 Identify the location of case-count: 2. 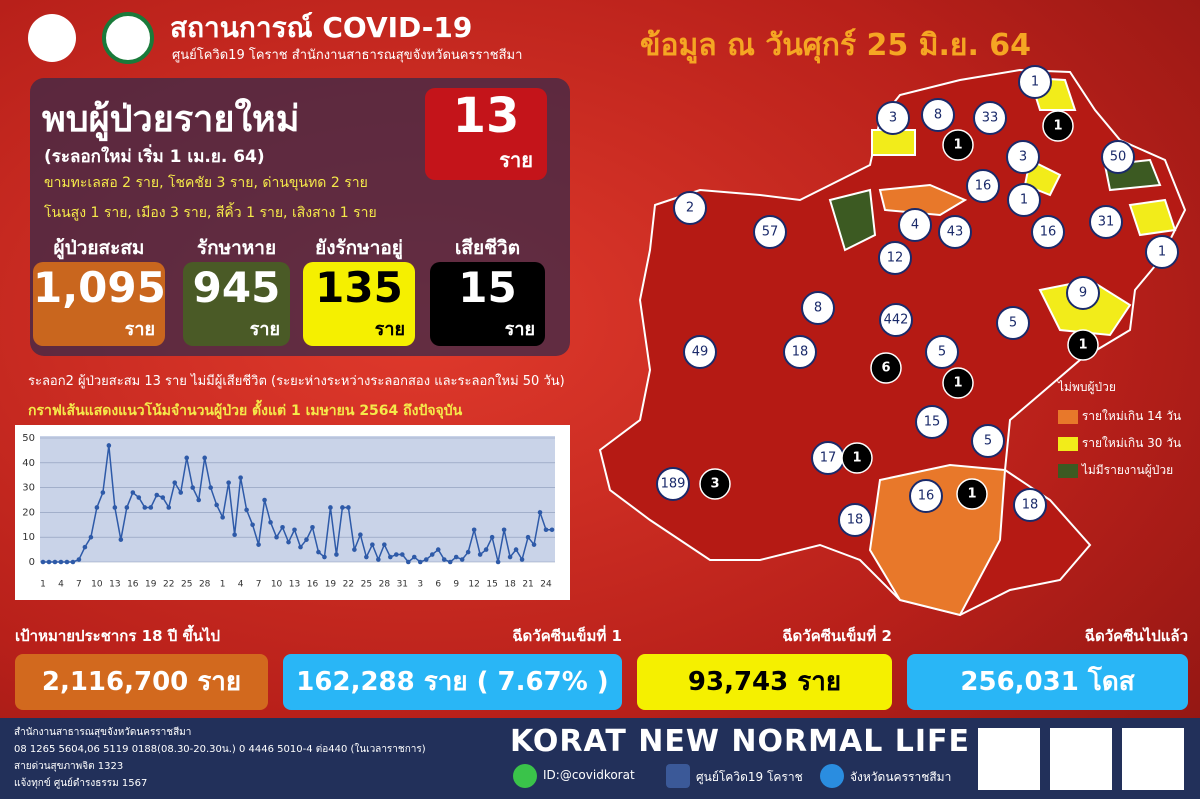
(690, 208).